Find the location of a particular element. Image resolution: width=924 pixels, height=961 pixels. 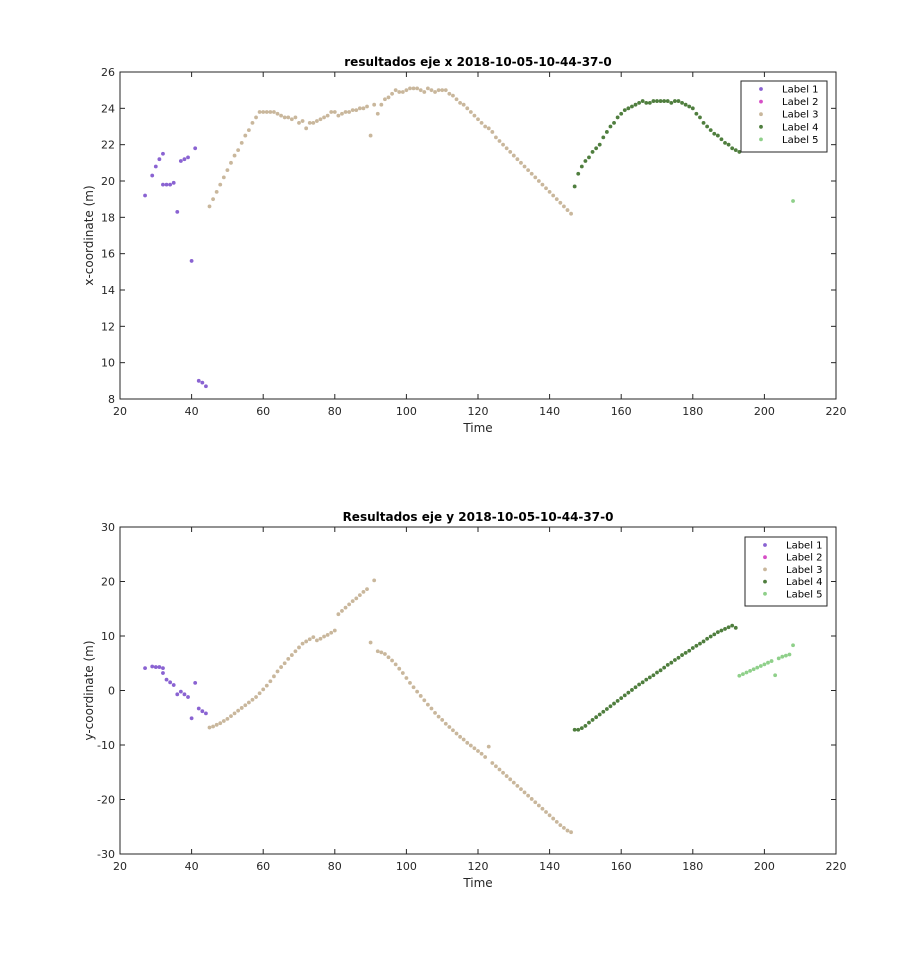

y-tick-label: 26 is located at coordinates (108, 72).